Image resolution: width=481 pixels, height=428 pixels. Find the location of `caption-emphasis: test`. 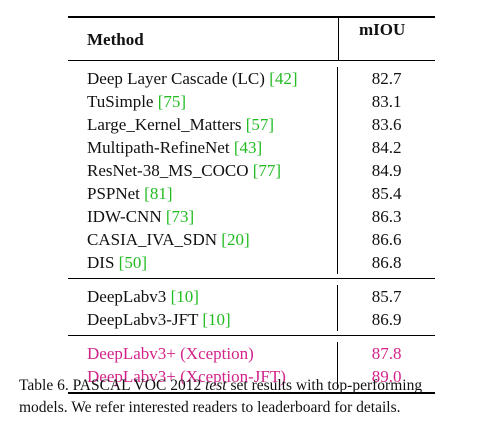

caption-emphasis: test is located at coordinates (216, 385).